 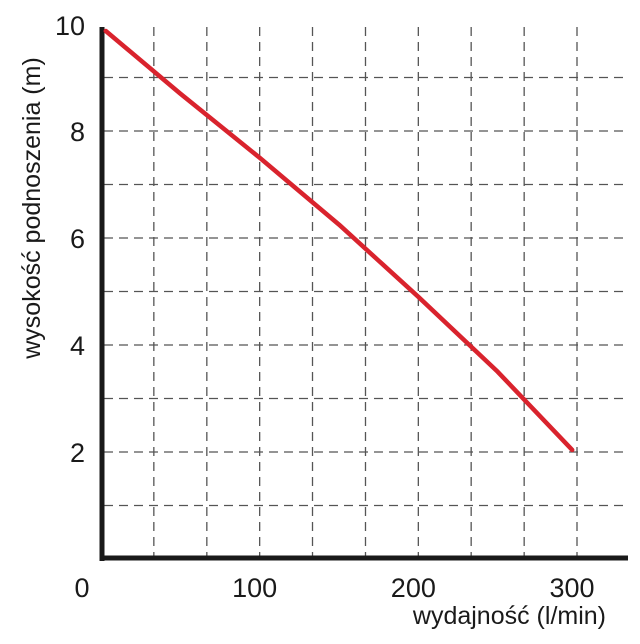 I want to click on x-tick-label: 100, so click(x=254, y=588).